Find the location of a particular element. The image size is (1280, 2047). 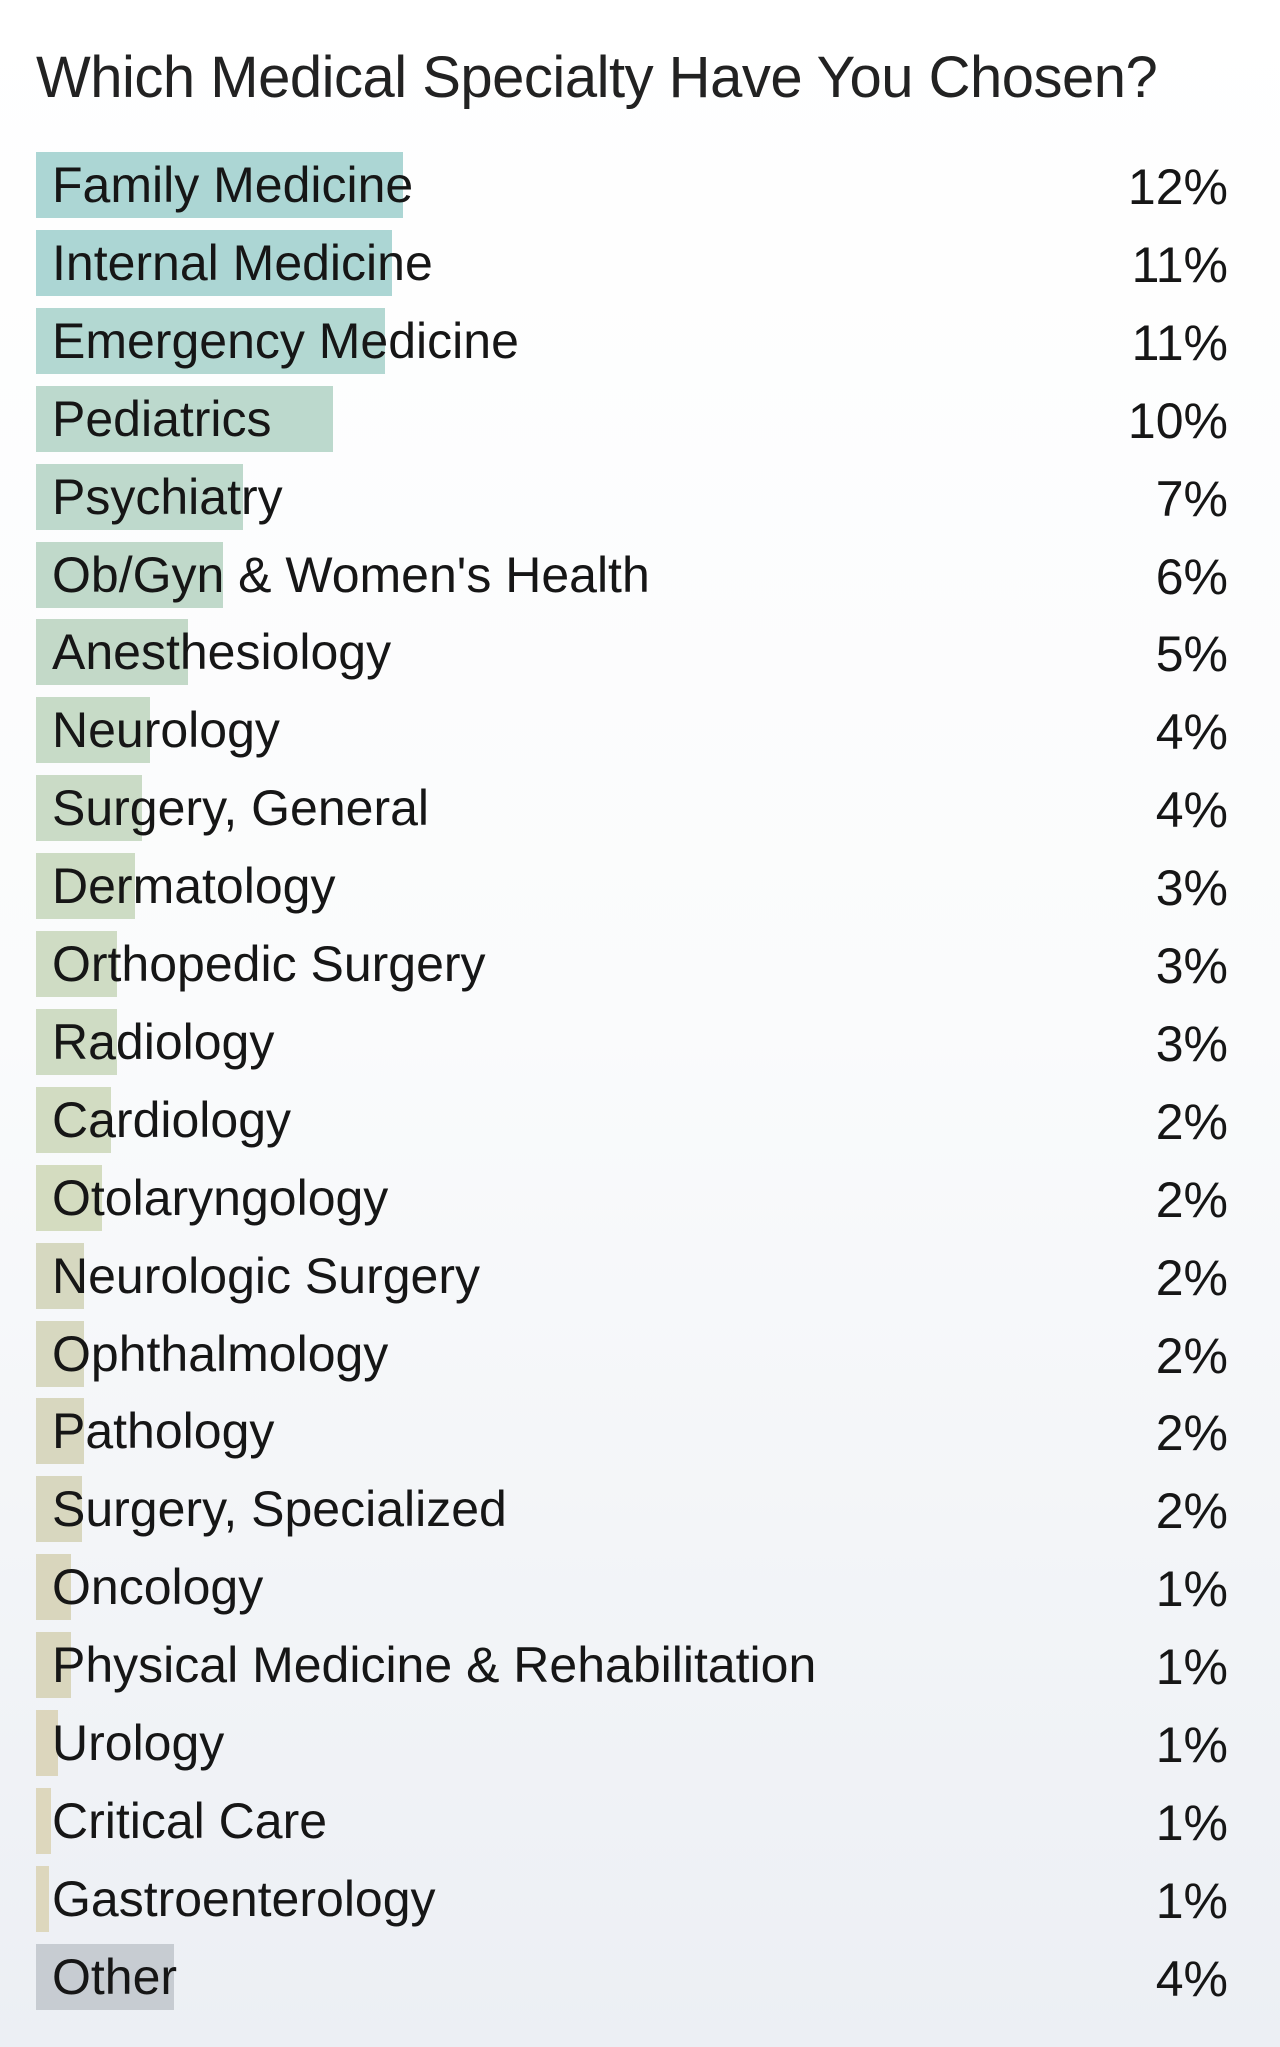

chart-title: Which Medical Specialty Have You Chosen? is located at coordinates (597, 77).